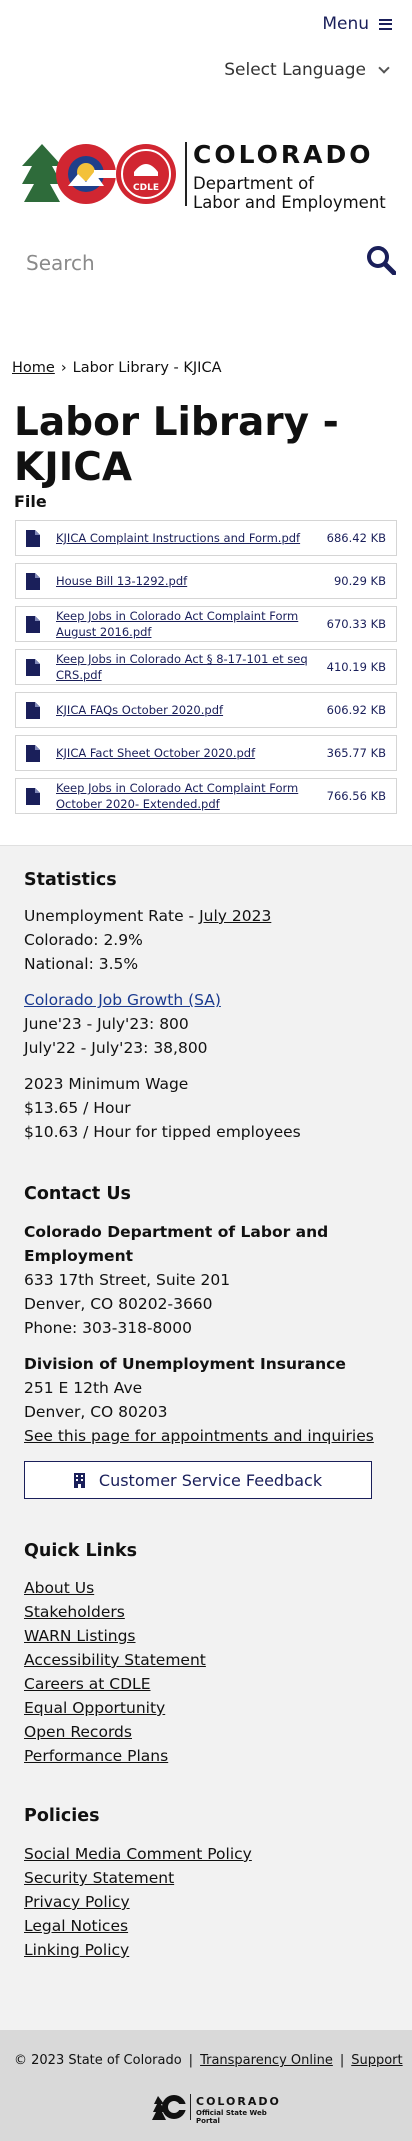 The width and height of the screenshot is (412, 2141). Describe the element at coordinates (156, 753) in the screenshot. I see `file-link: KJICA Fact Sheet October 2020.pdf` at that location.